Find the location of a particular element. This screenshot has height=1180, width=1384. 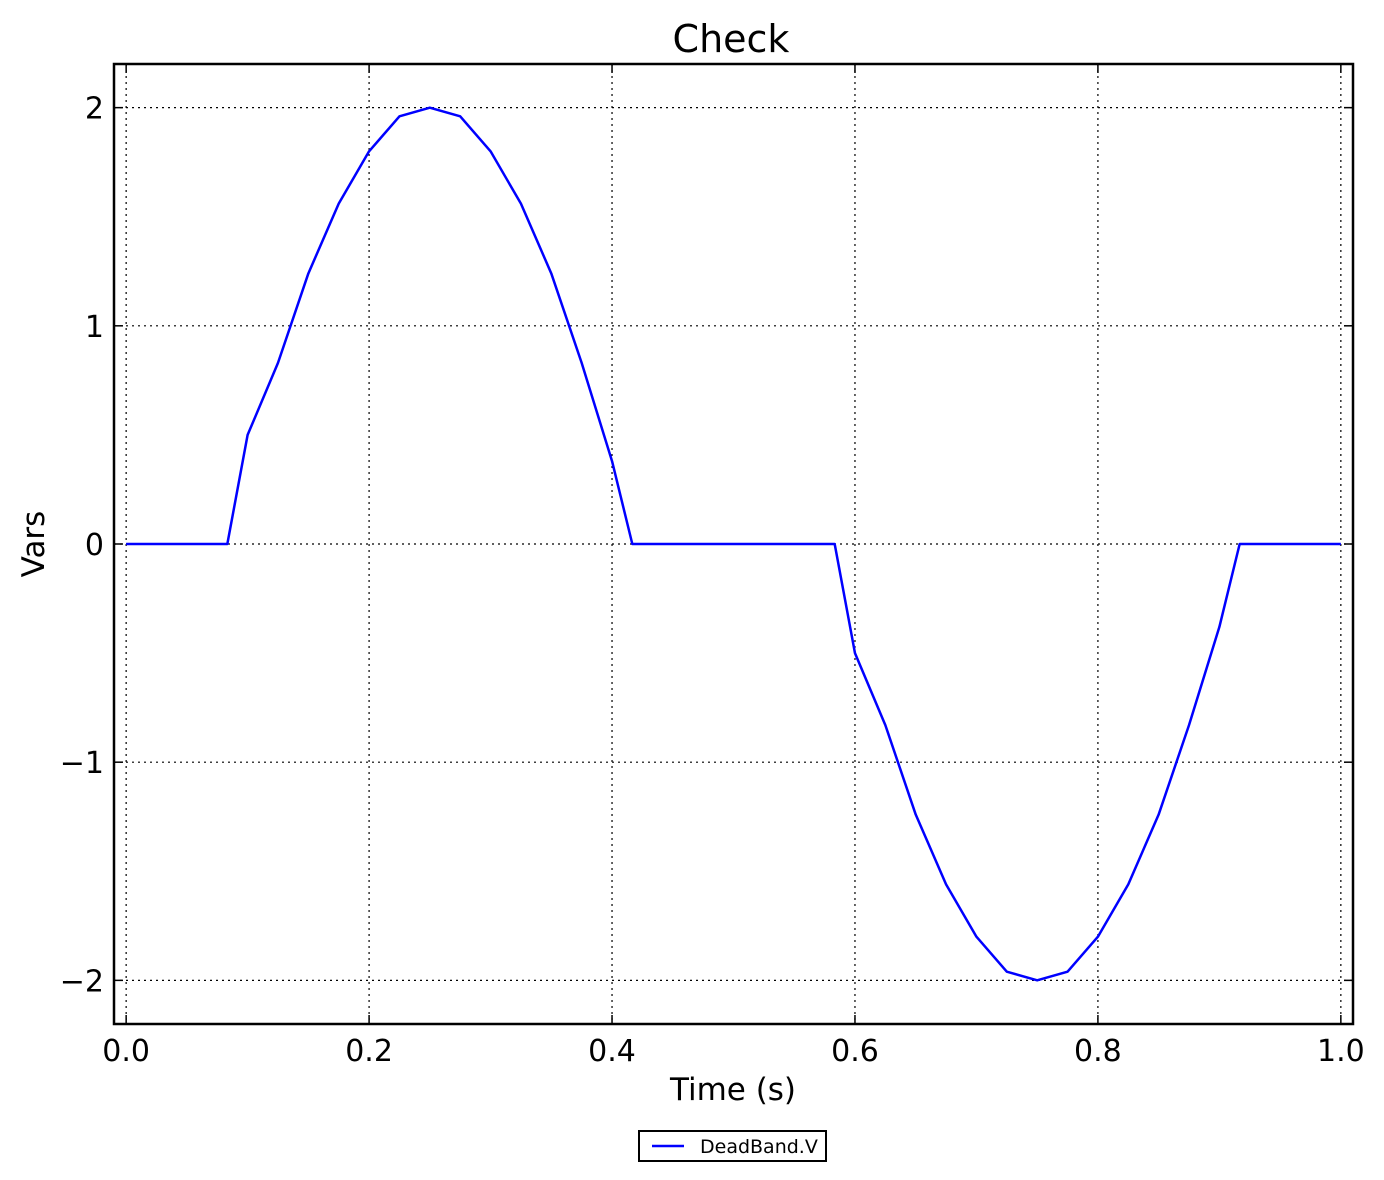

y-tick-label: 2 is located at coordinates (94, 109).